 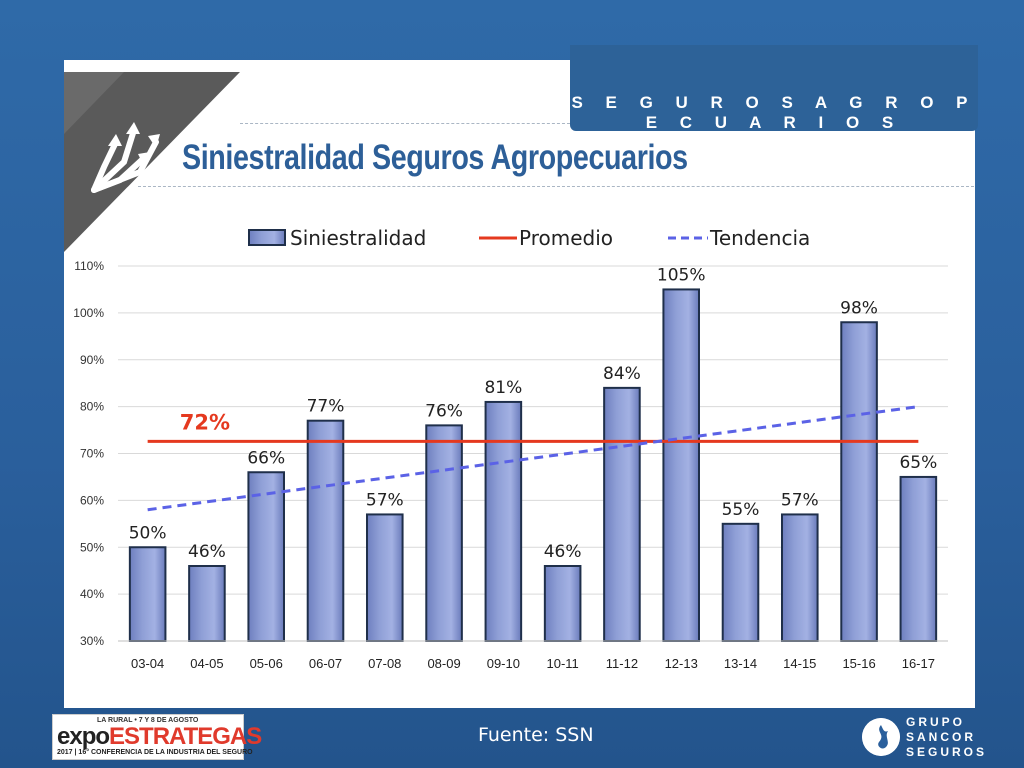 I want to click on y-tick-label: 80%, so click(x=92, y=407).